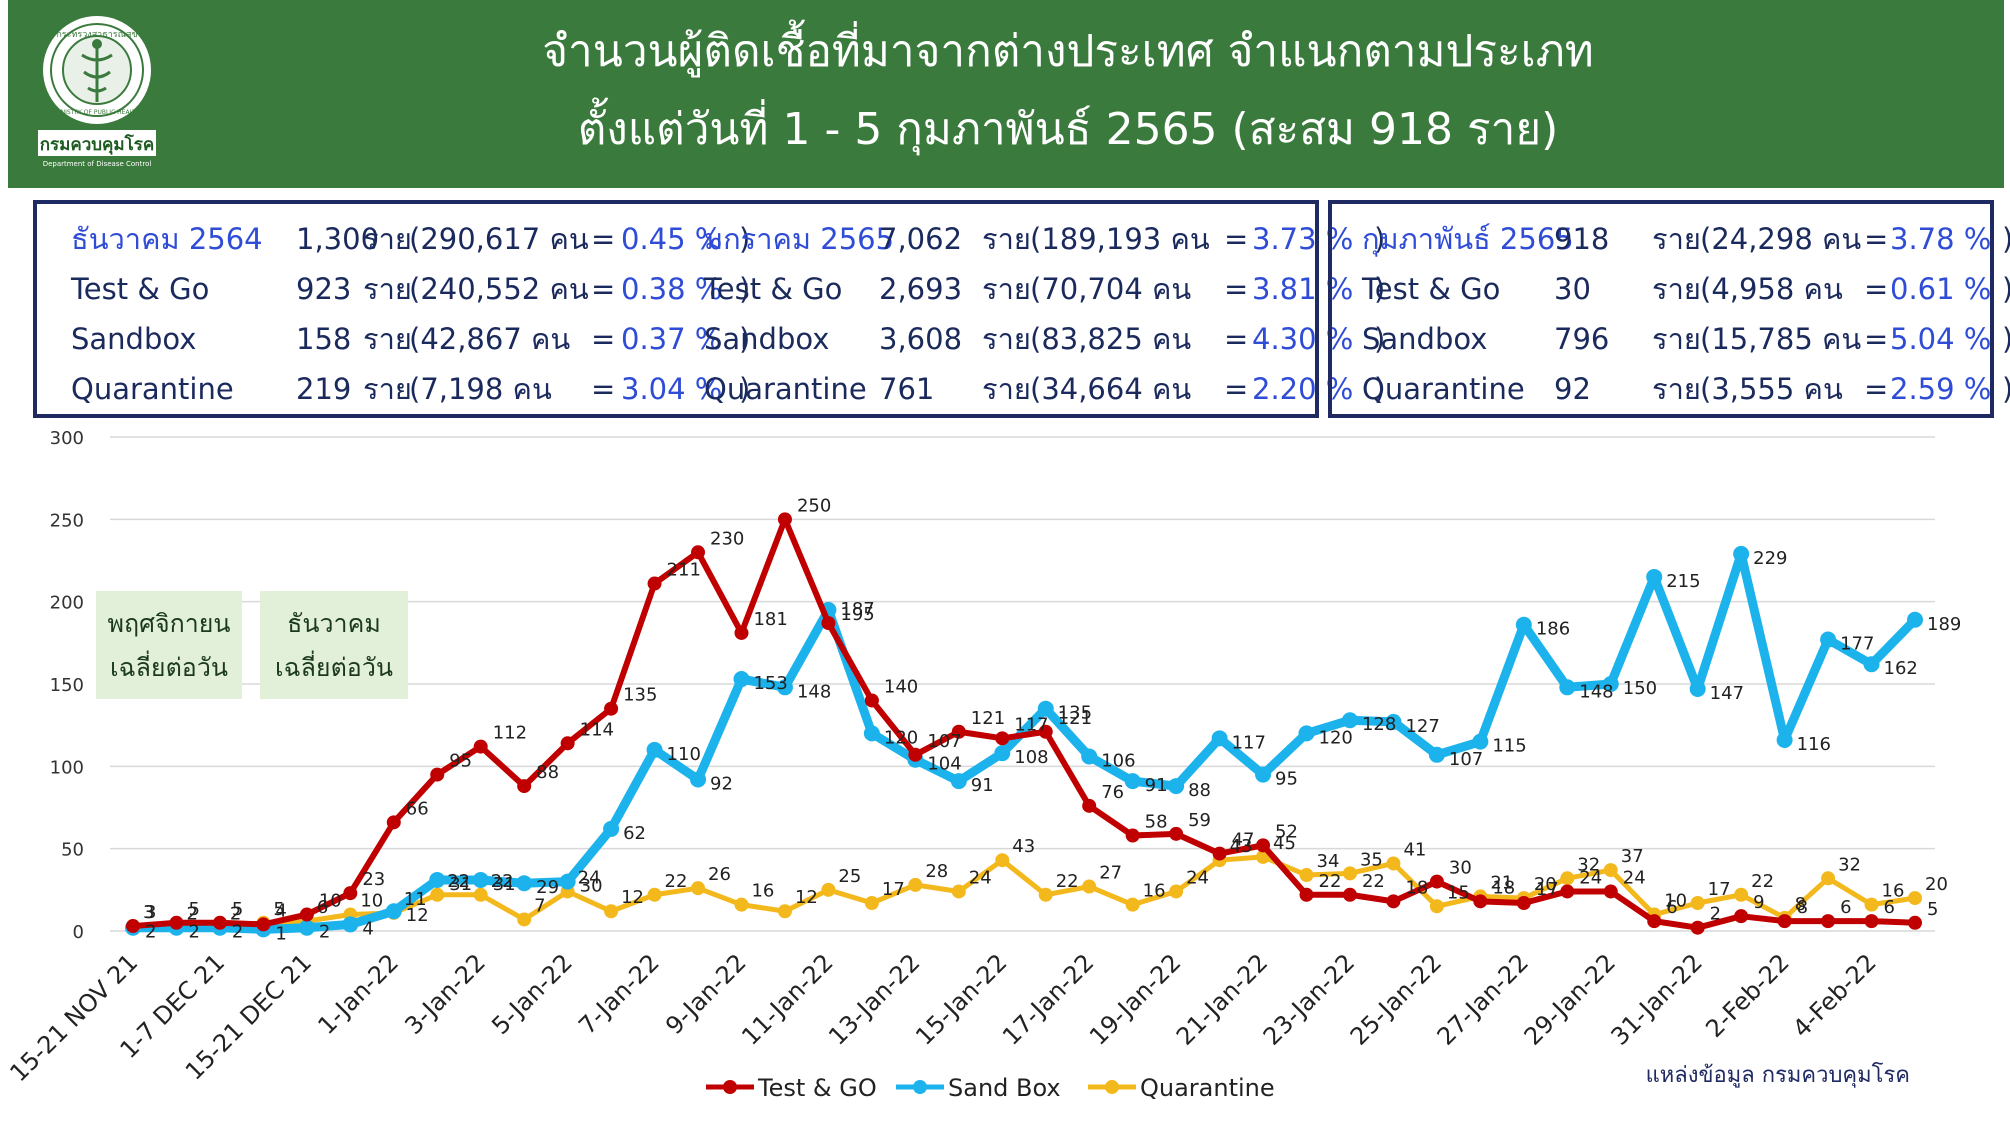  Describe the element at coordinates (237, 932) in the screenshot. I see `data-label: 2` at that location.